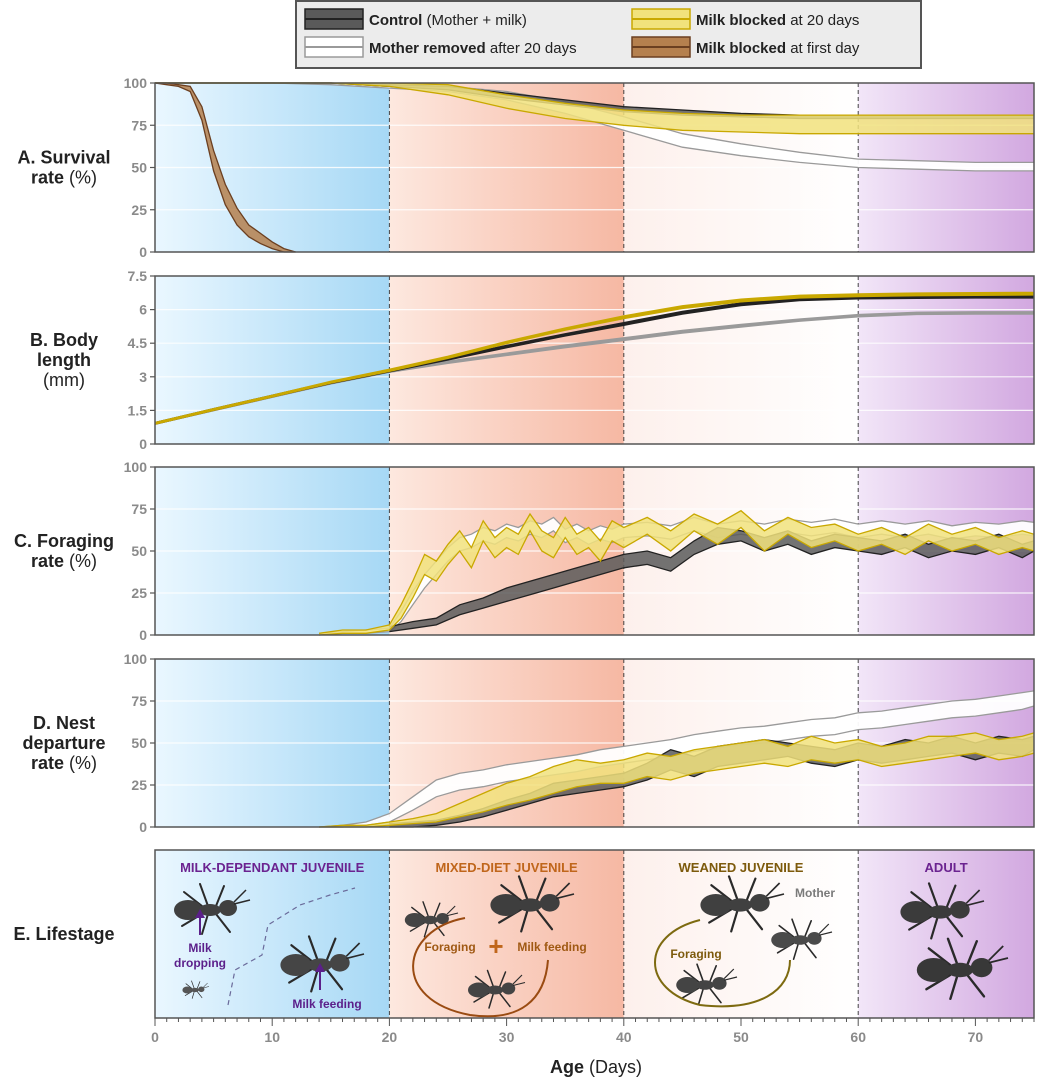  What do you see at coordinates (138, 343) in the screenshot?
I see `y-tick-label: 4.5` at bounding box center [138, 343].